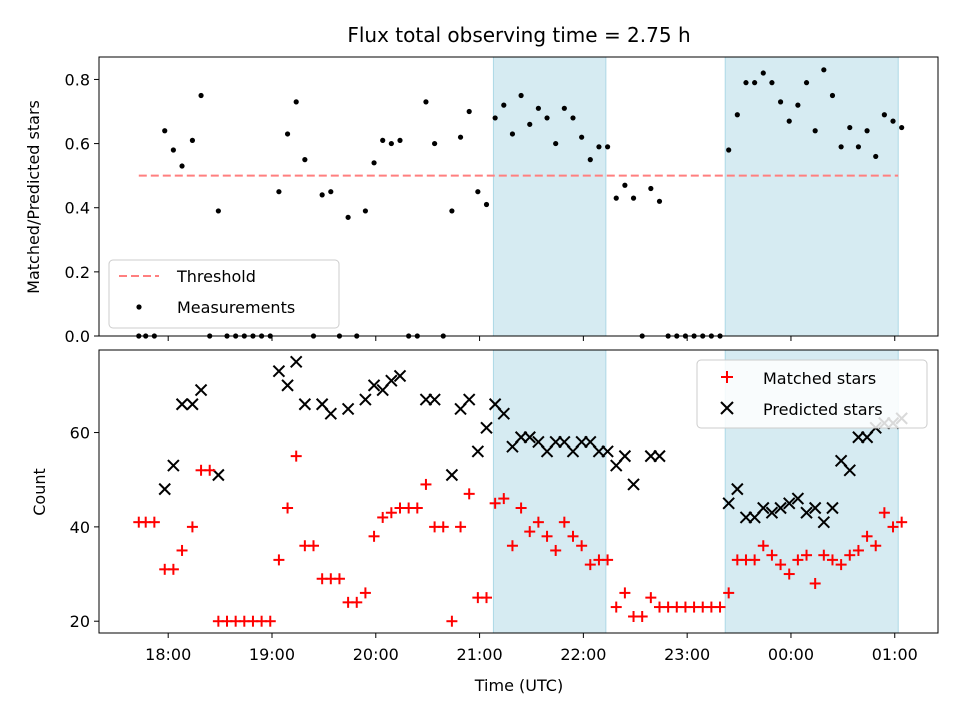  What do you see at coordinates (480, 654) in the screenshot?
I see `x-tick-label: 21:00` at bounding box center [480, 654].